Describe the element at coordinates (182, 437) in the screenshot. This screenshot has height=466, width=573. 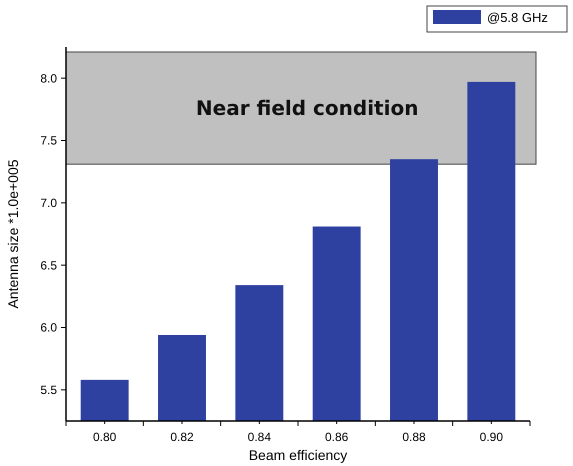
I see `x-tick-label: 0.82` at that location.